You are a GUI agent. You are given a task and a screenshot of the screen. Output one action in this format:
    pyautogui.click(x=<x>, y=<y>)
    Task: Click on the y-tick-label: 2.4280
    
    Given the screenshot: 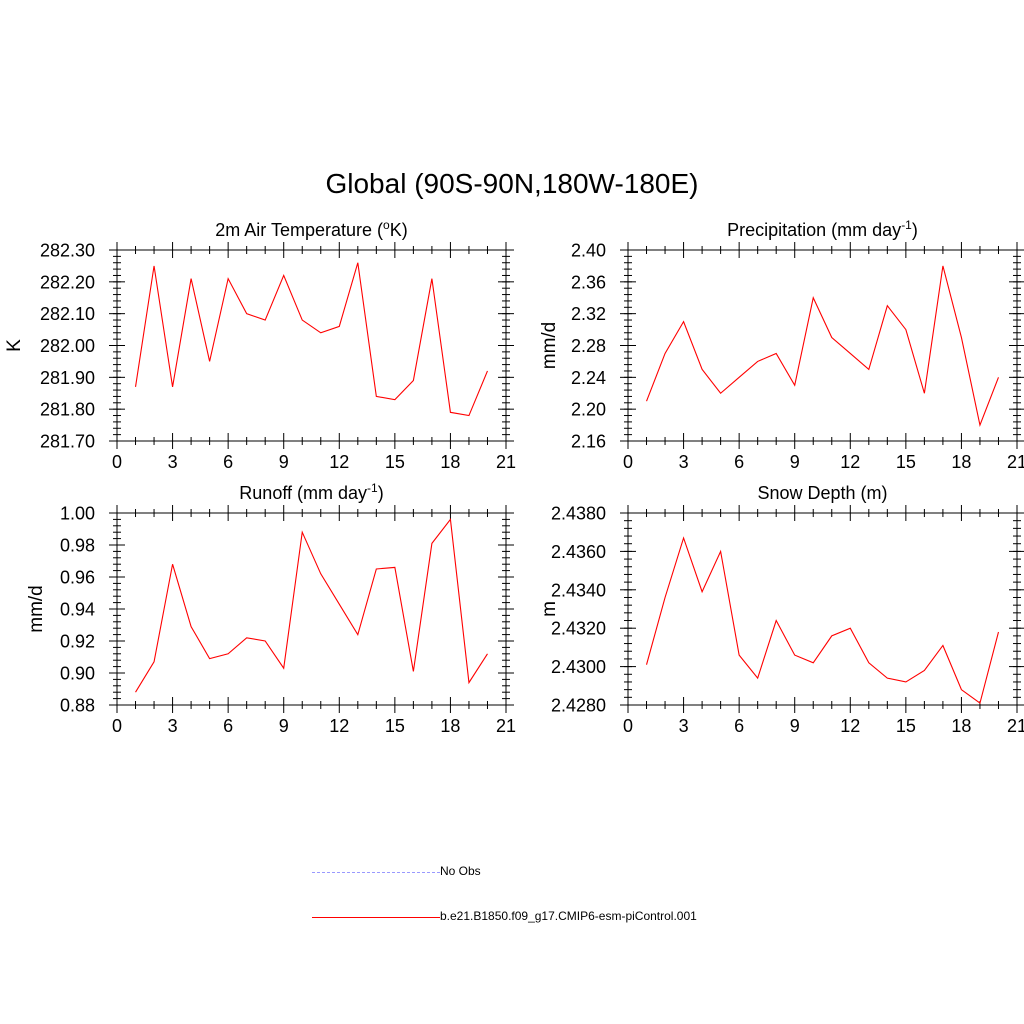 What is the action you would take?
    pyautogui.click(x=578, y=706)
    